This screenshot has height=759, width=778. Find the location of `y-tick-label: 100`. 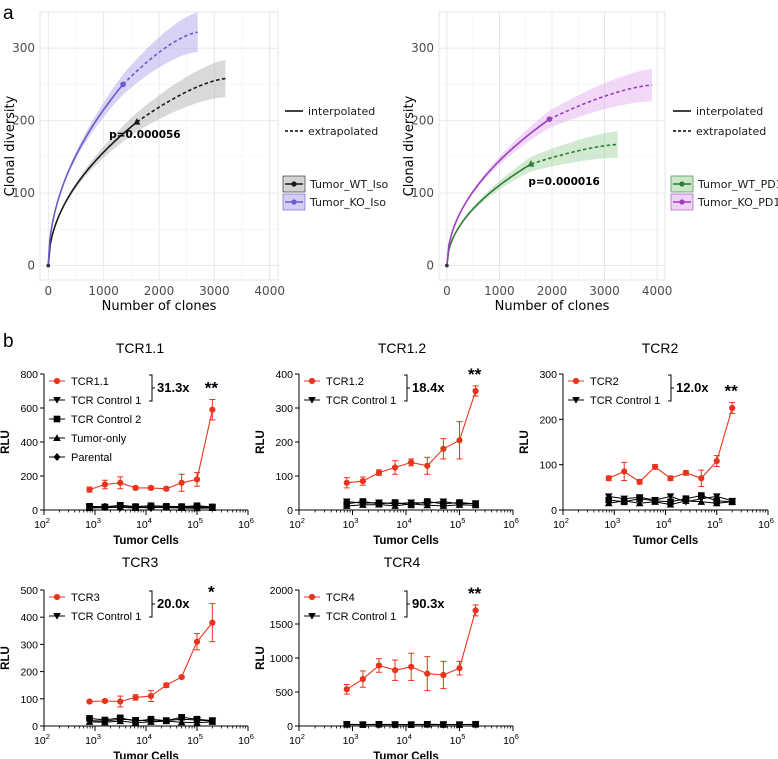

y-tick-label: 100 is located at coordinates (23, 193).